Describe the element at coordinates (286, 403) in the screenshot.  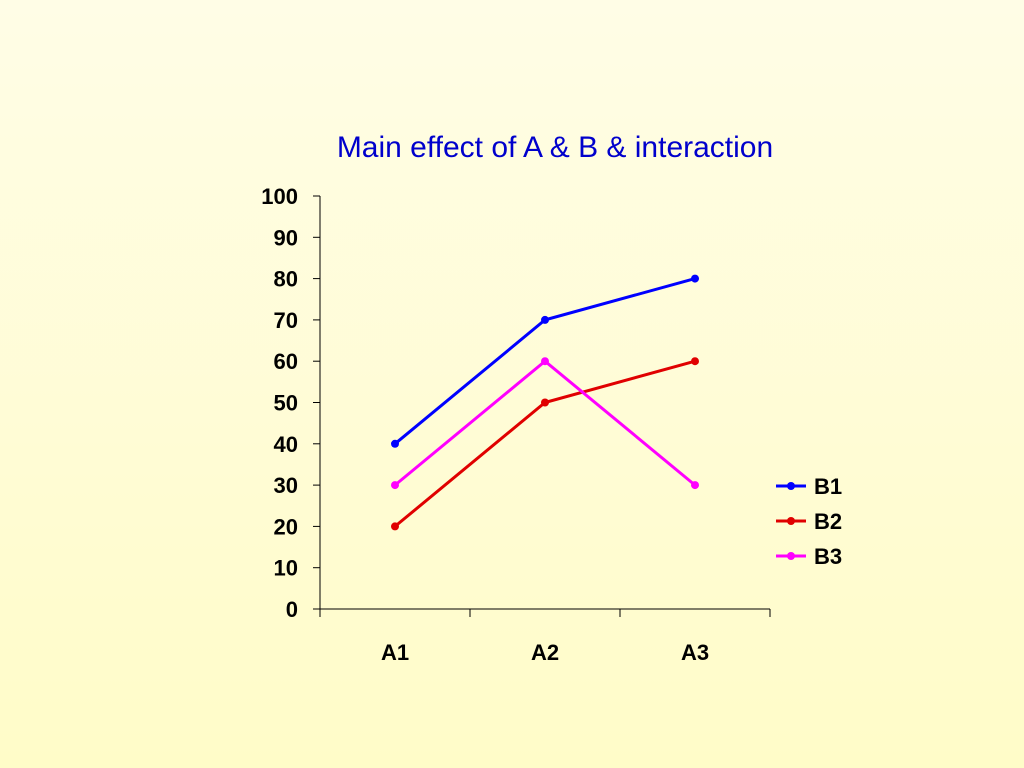
I see `y-tick-label: 50` at that location.